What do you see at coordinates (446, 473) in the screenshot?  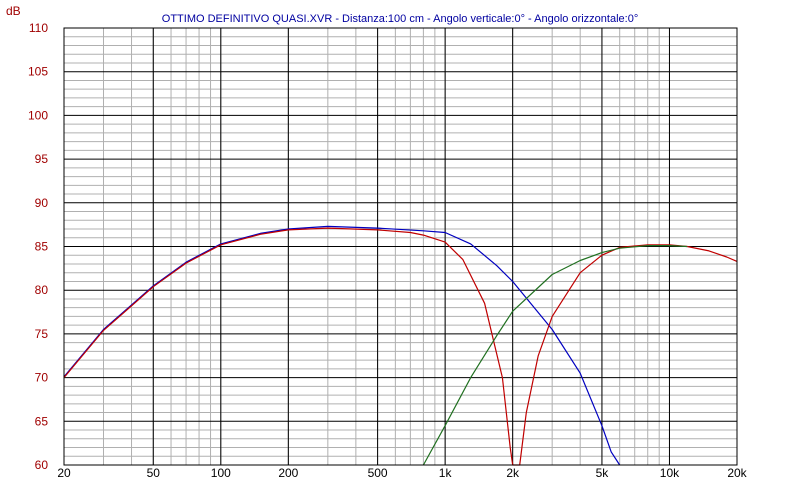 I see `x-tick-label: 1k` at bounding box center [446, 473].